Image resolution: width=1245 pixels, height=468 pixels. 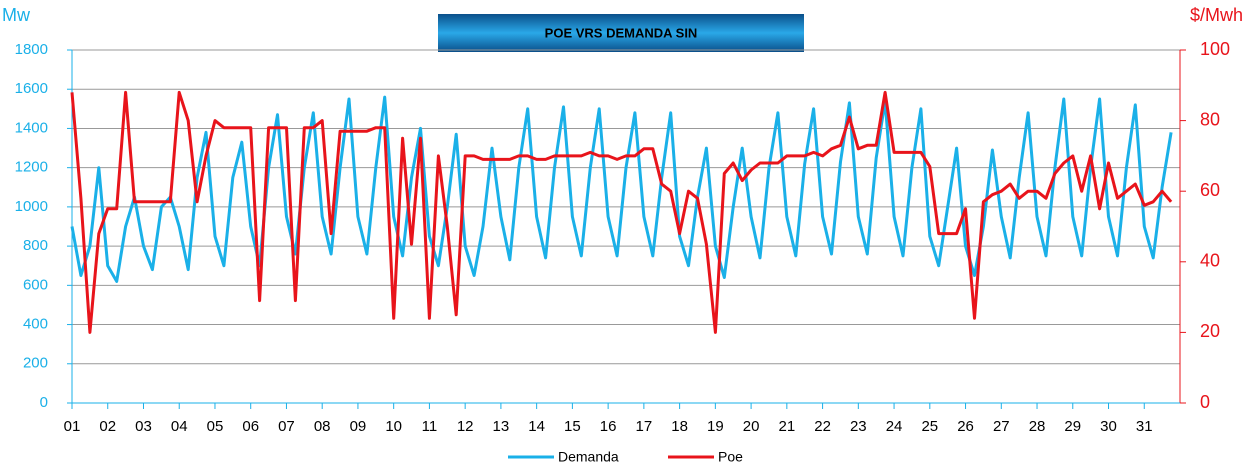 What do you see at coordinates (16, 15) in the screenshot?
I see `y-axis-label: Mw` at bounding box center [16, 15].